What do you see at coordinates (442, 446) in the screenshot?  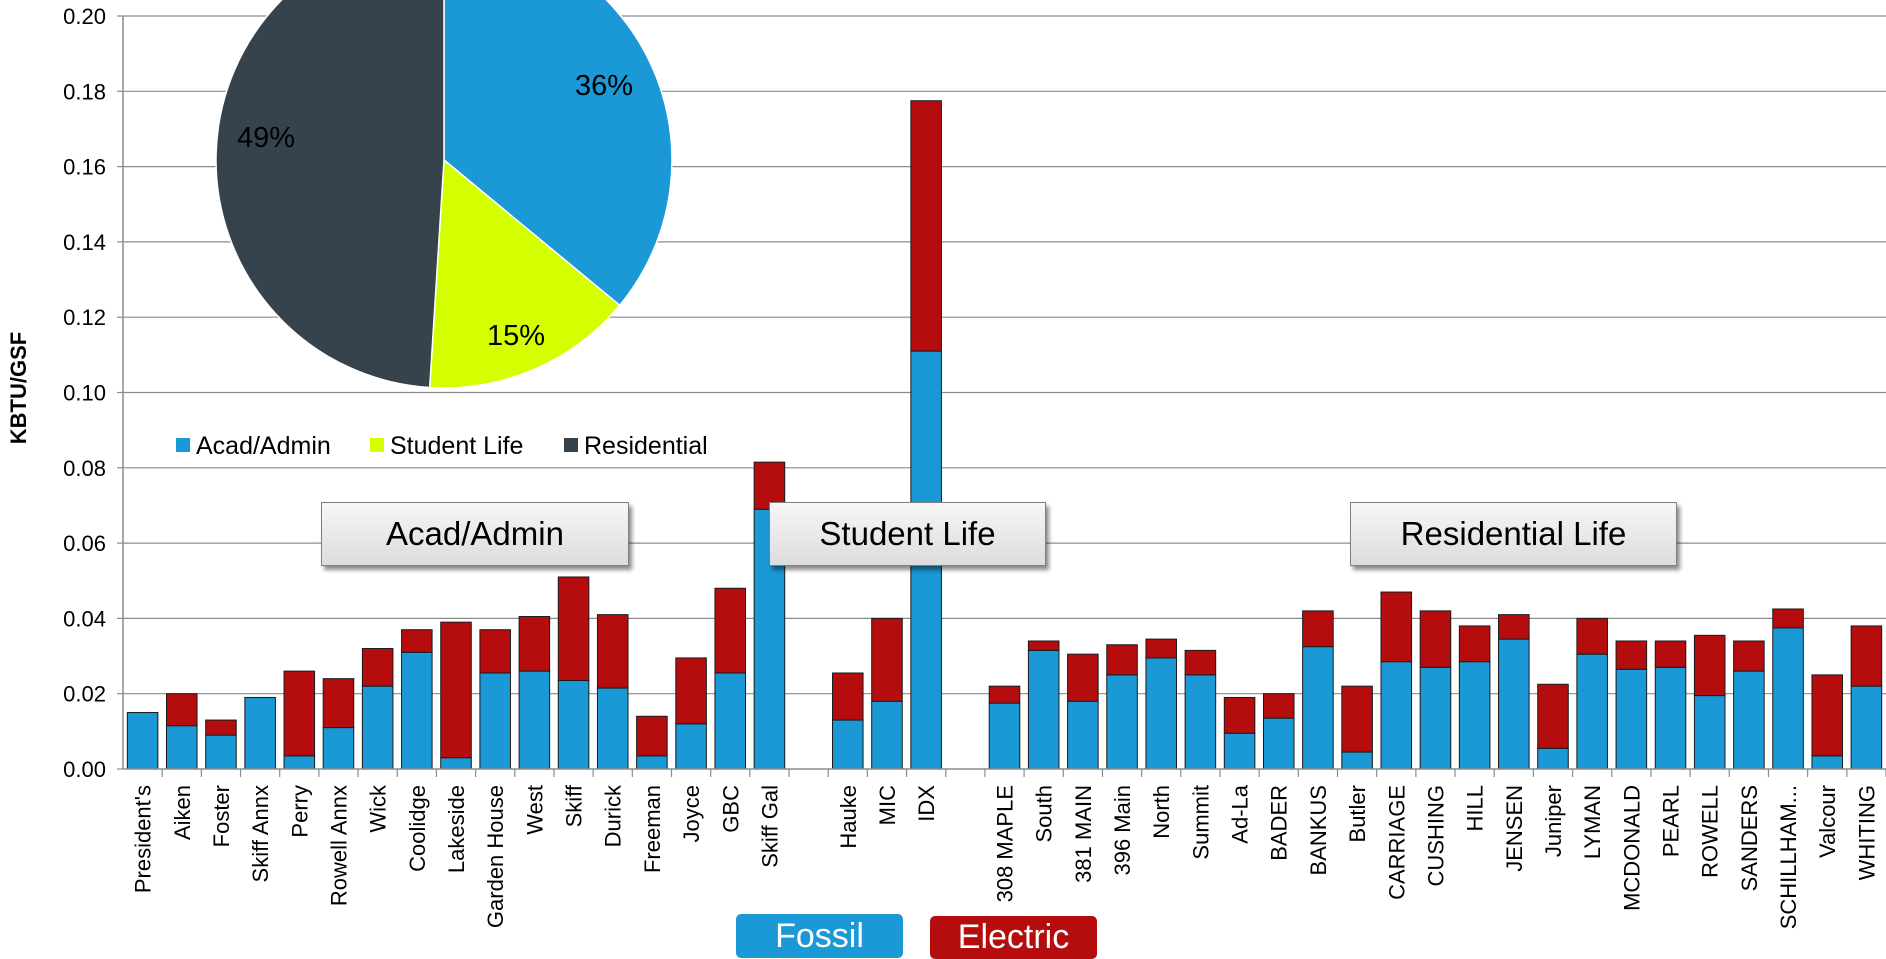 I see `pie-legend: Acad/Admin Student Life Residential` at bounding box center [442, 446].